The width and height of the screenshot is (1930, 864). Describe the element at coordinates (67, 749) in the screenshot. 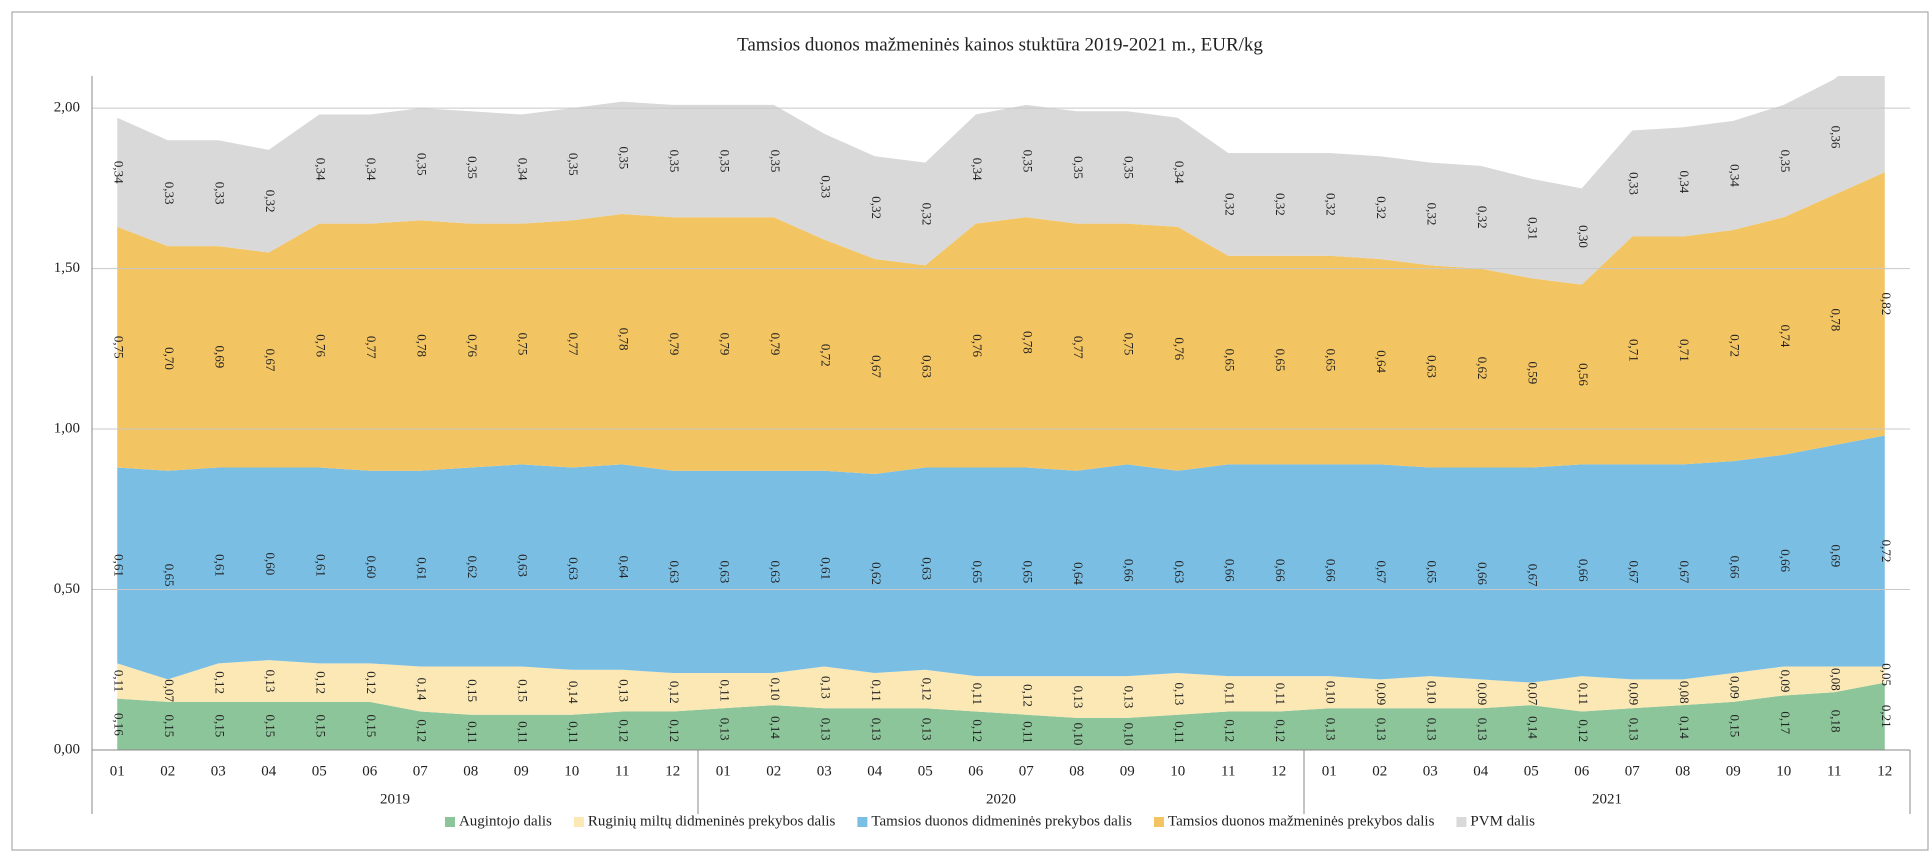

I see `y-tick-label: 0,00` at that location.